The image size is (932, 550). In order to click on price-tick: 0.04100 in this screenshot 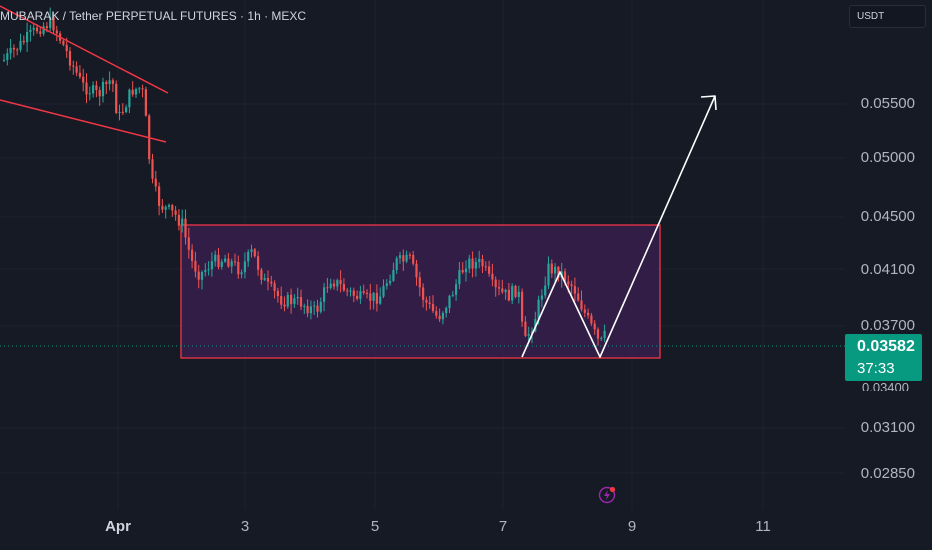, I will do `click(887, 269)`.